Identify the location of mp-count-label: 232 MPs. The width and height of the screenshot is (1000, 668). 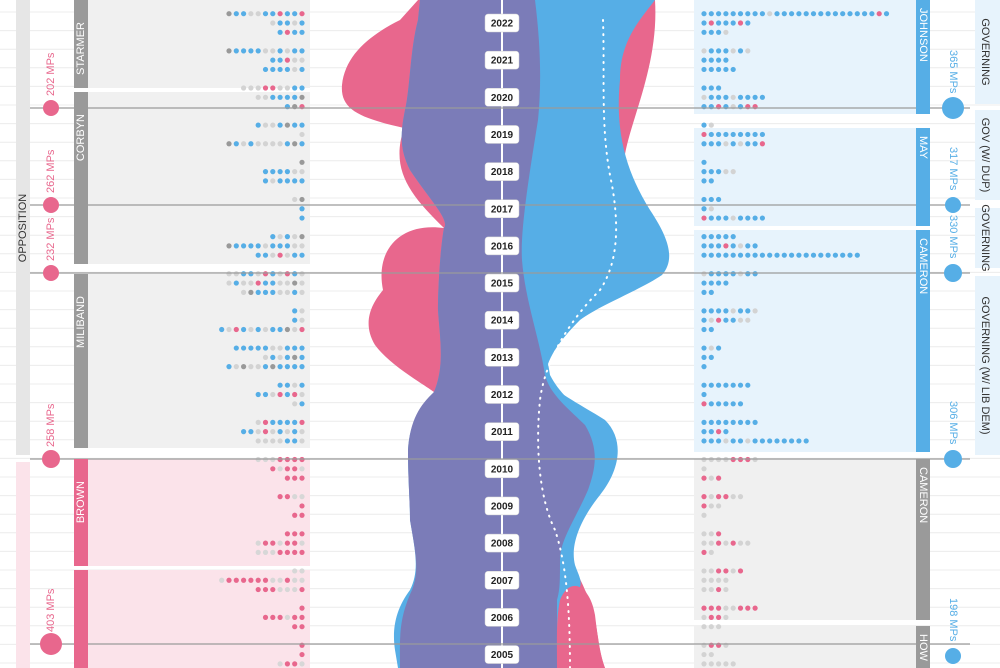
(51, 239).